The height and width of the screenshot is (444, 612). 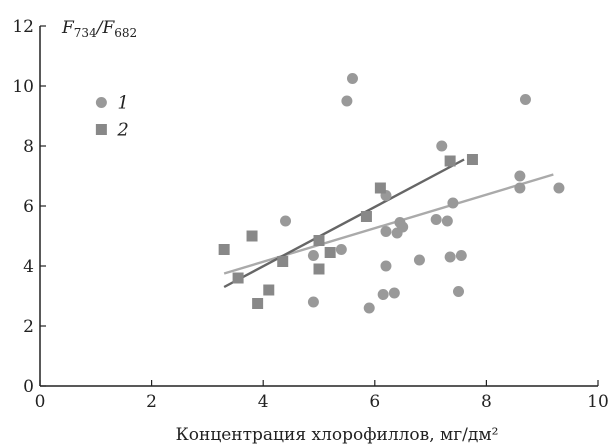 I want to click on legend-label-series-1: 1, so click(x=122, y=103).